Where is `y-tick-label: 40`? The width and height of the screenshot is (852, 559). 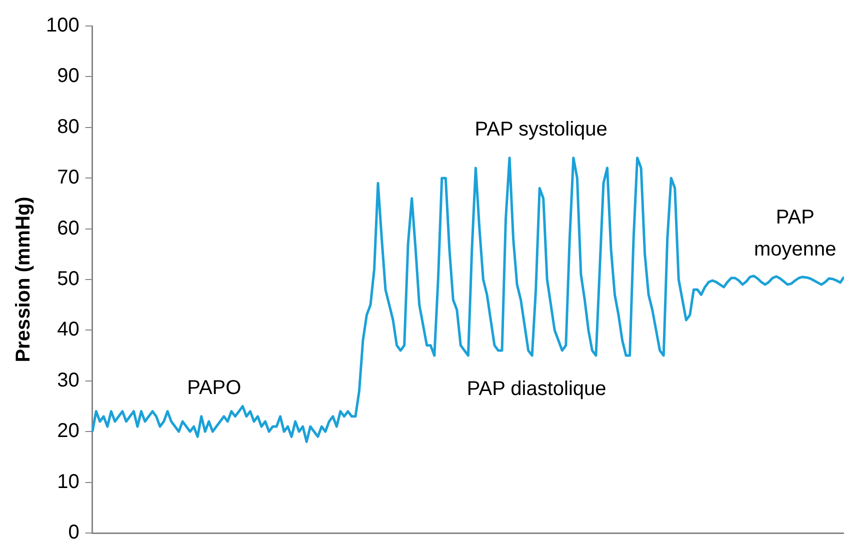 y-tick-label: 40 is located at coordinates (68, 329).